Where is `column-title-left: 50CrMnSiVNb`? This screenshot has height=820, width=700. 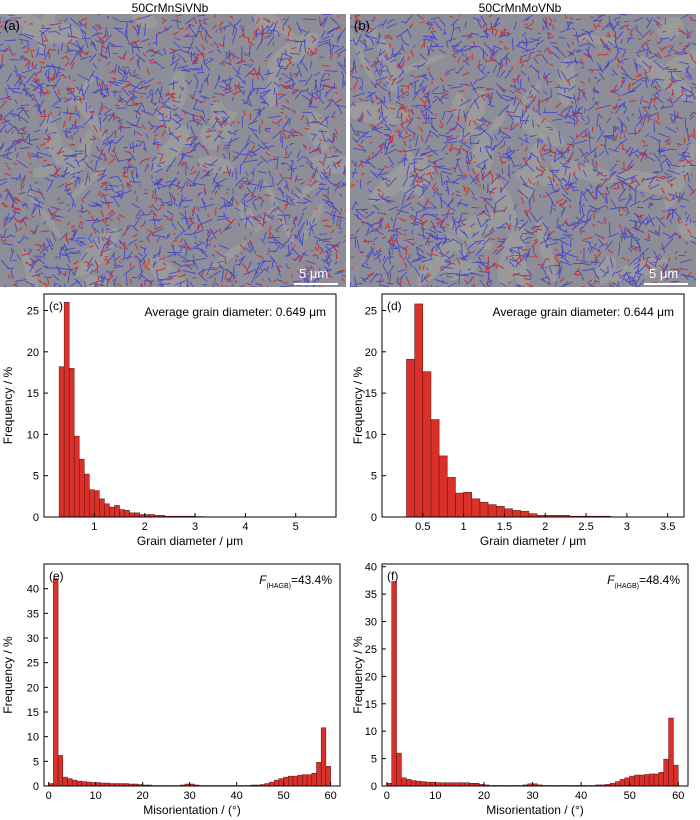 column-title-left: 50CrMnSiVNb is located at coordinates (170, 8).